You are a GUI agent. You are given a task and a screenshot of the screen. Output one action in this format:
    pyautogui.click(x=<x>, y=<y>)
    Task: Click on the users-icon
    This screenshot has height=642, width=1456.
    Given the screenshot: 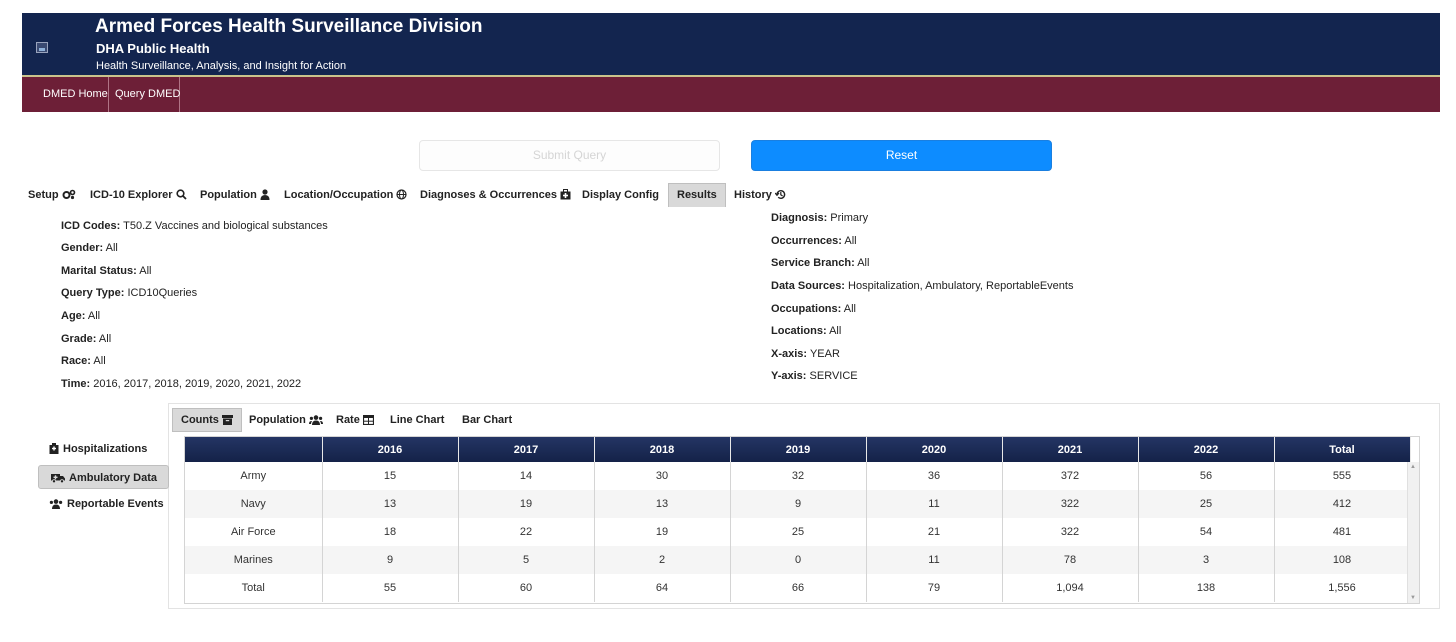 What is the action you would take?
    pyautogui.click(x=315, y=420)
    